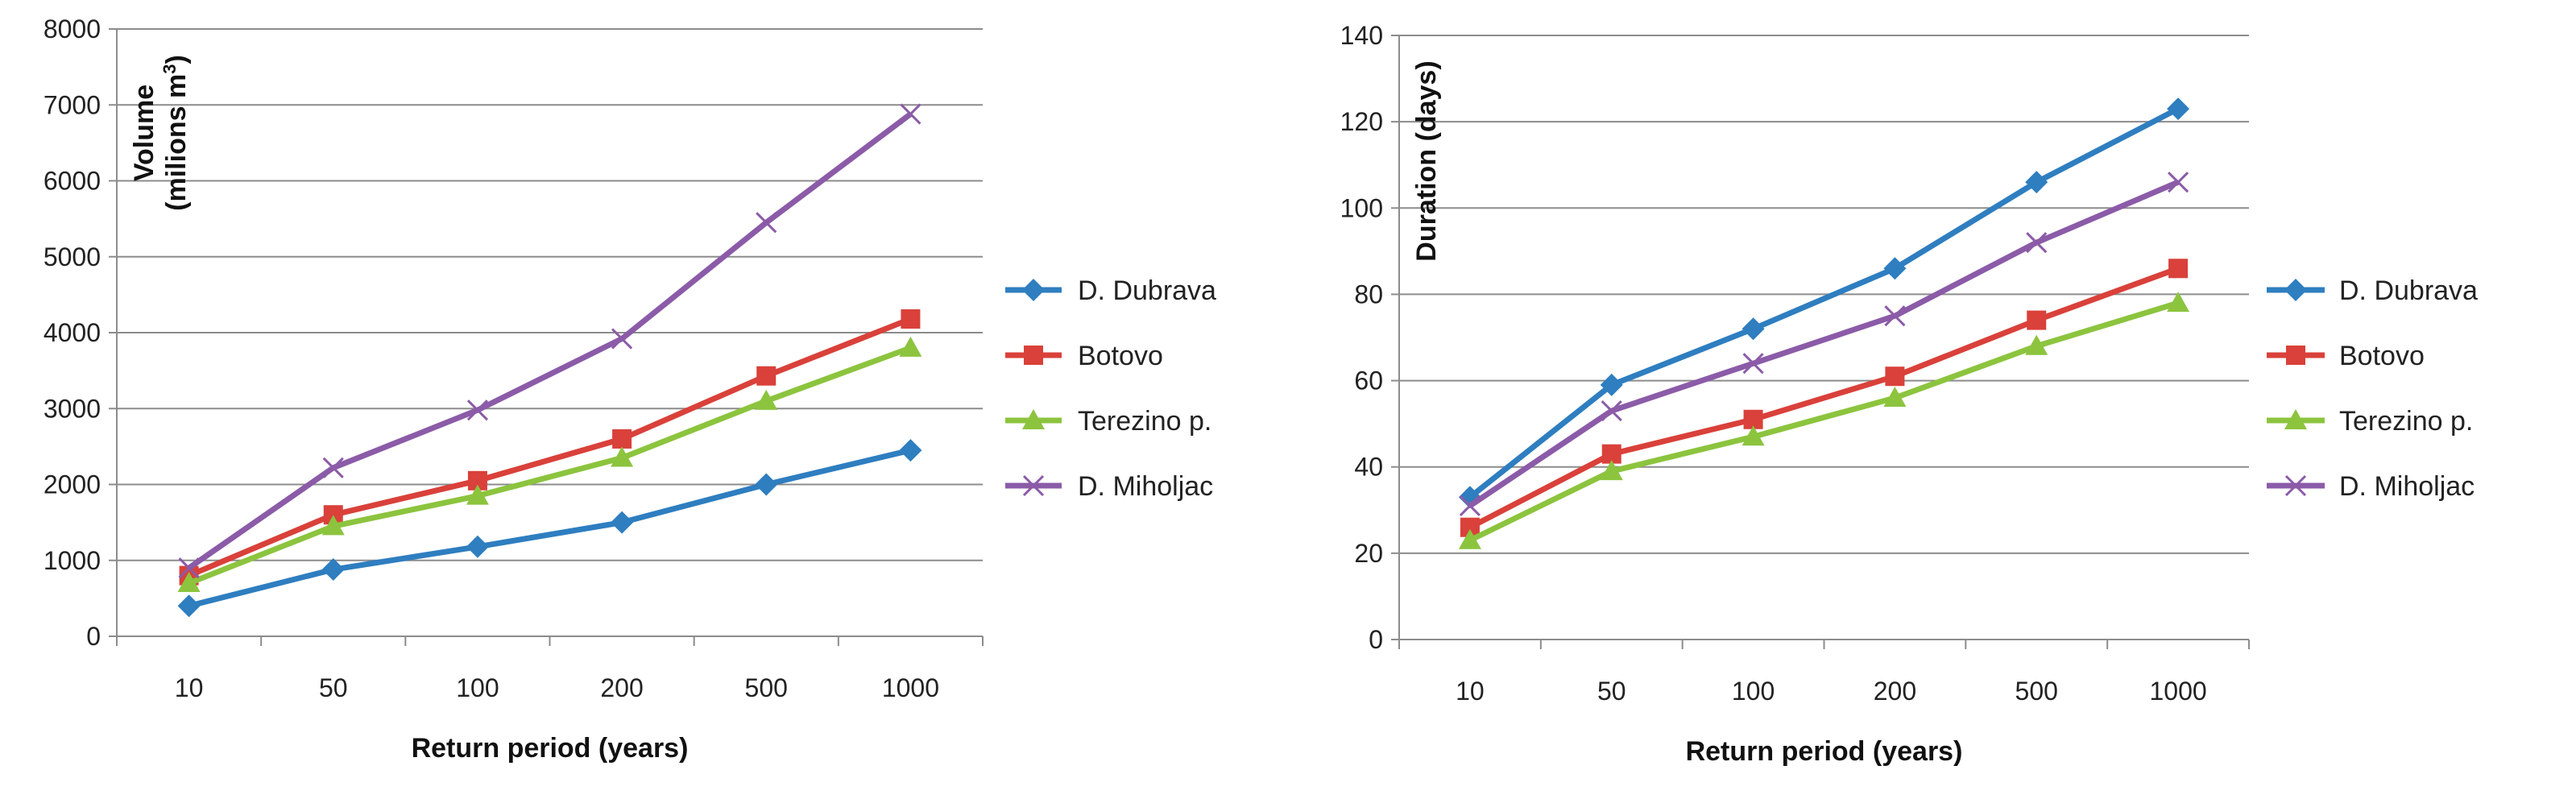  I want to click on y-axis-unit-close: ), so click(176, 59).